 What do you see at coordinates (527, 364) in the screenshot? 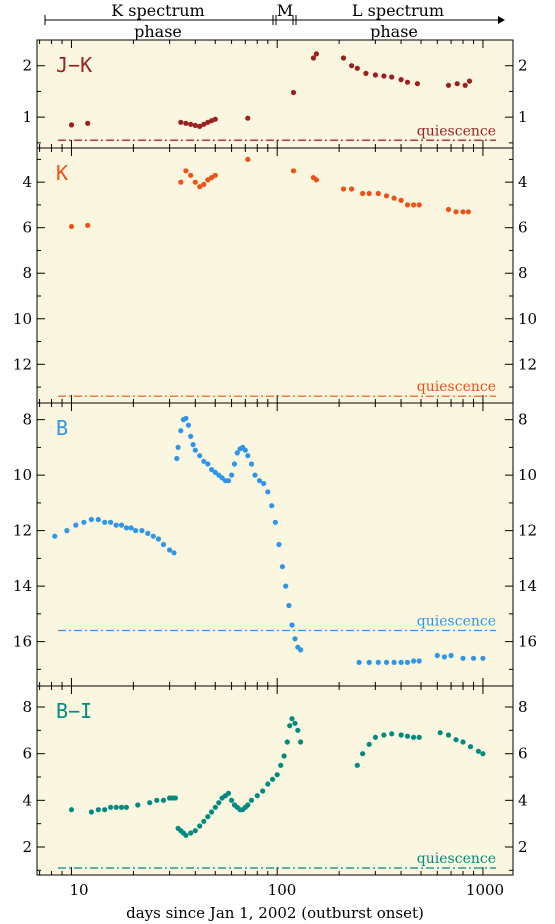
I see `y-tick-label-right: 12` at bounding box center [527, 364].